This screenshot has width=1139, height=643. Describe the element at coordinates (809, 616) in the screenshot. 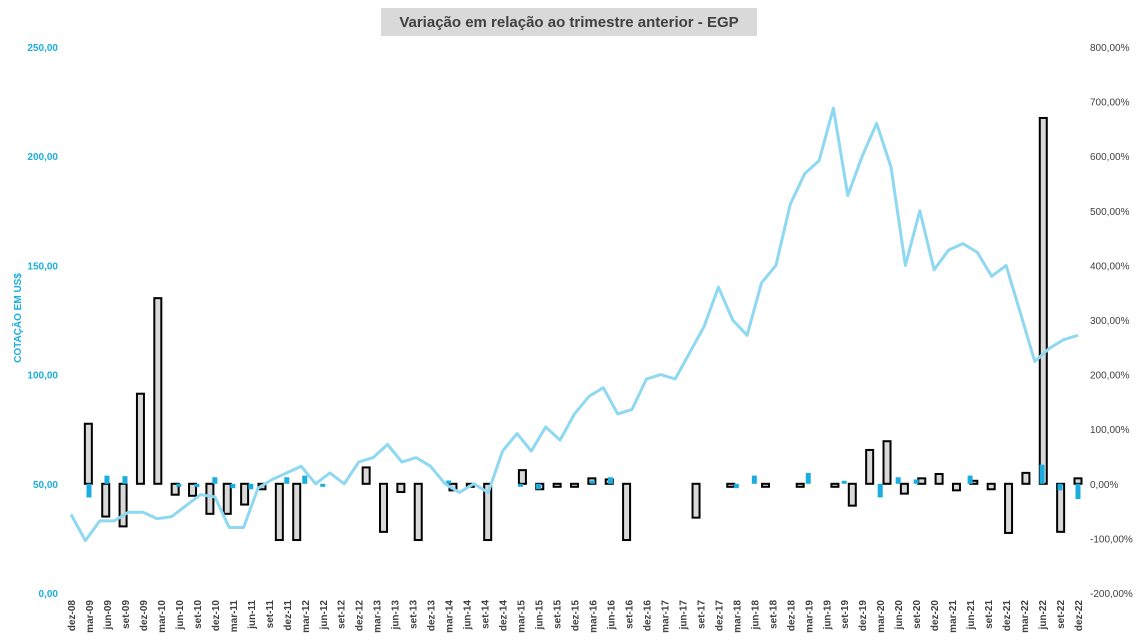

I see `x-tick-label: mar-19` at that location.